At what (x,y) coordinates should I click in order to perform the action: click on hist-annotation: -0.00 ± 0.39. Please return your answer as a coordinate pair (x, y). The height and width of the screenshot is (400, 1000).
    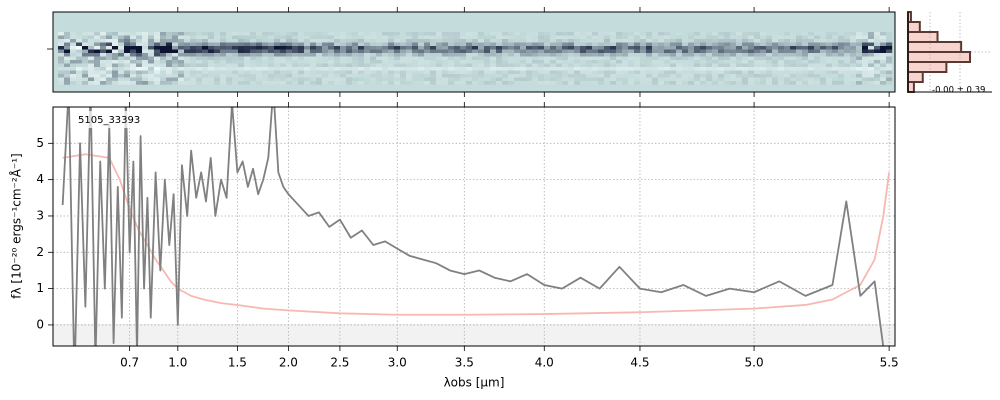
    Looking at the image, I should click on (958, 91).